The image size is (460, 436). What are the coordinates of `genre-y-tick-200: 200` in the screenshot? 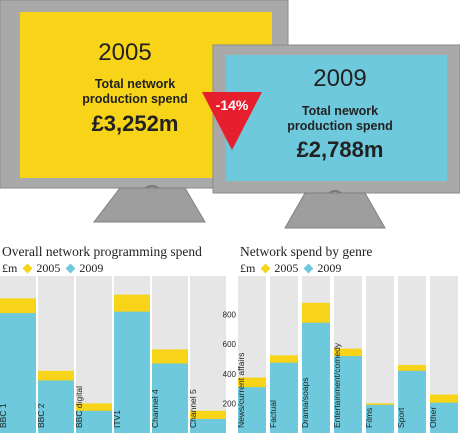 It's located at (230, 403).